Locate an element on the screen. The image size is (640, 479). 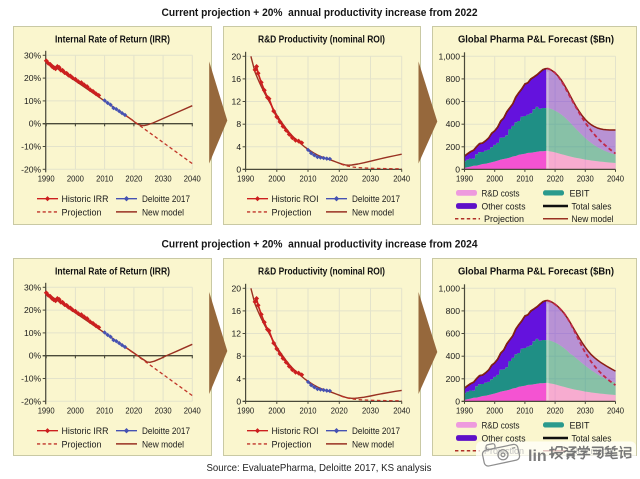
svg-text: 4 is located at coordinates (238, 379).